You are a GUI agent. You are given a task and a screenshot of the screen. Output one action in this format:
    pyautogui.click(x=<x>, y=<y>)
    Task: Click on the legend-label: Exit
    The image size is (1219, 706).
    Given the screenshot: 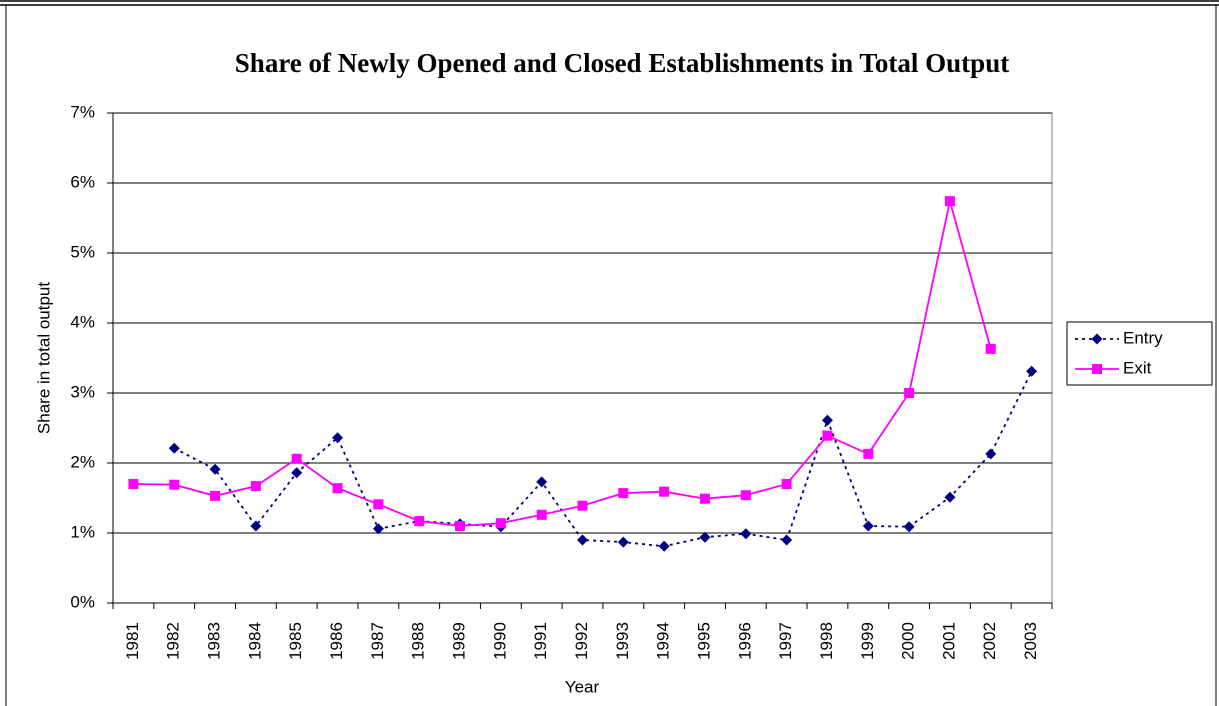 What is the action you would take?
    pyautogui.click(x=1137, y=367)
    